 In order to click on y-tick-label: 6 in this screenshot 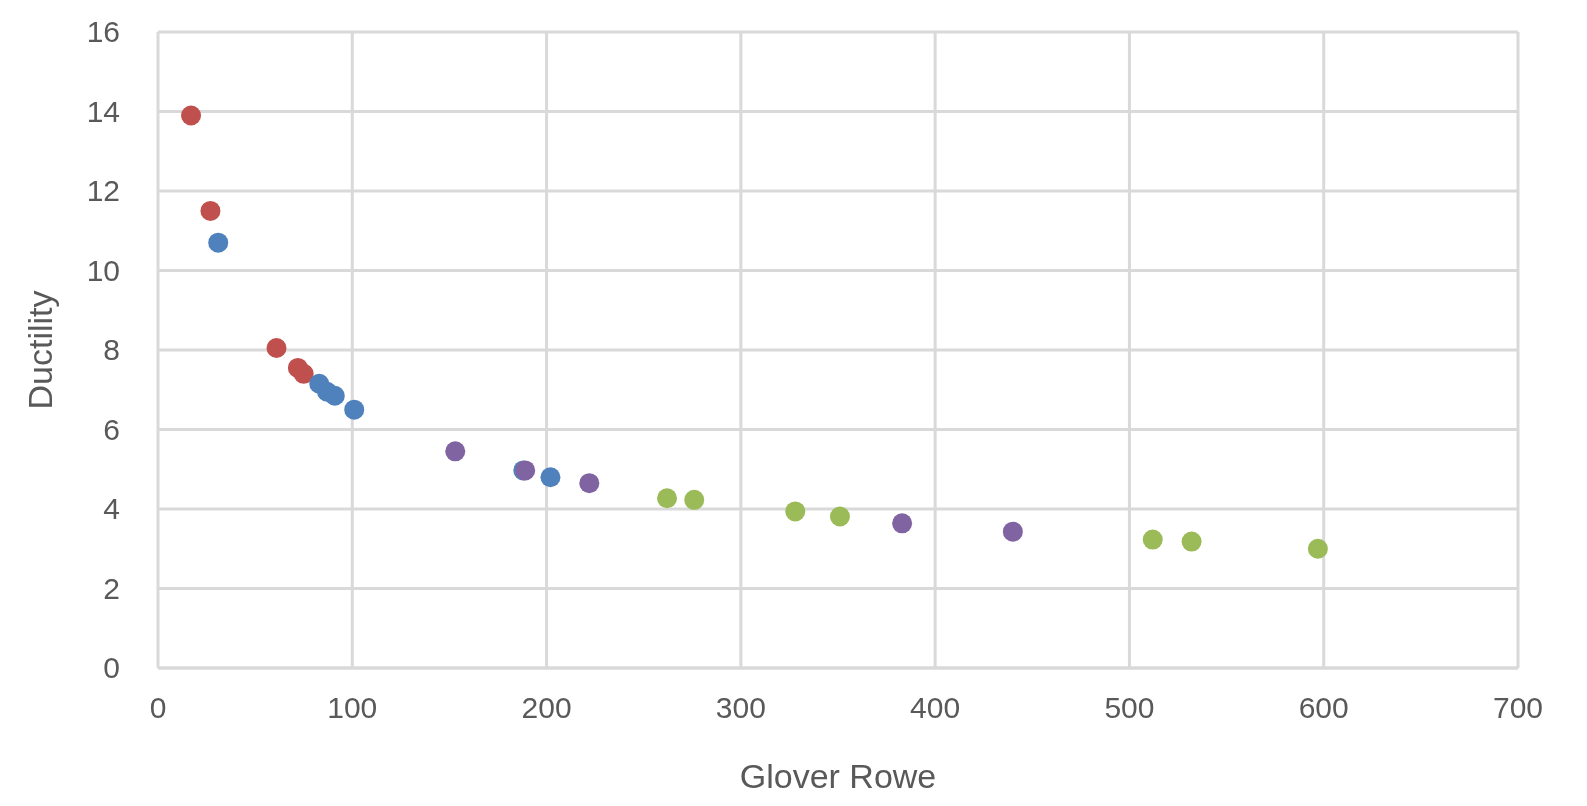, I will do `click(111, 429)`.